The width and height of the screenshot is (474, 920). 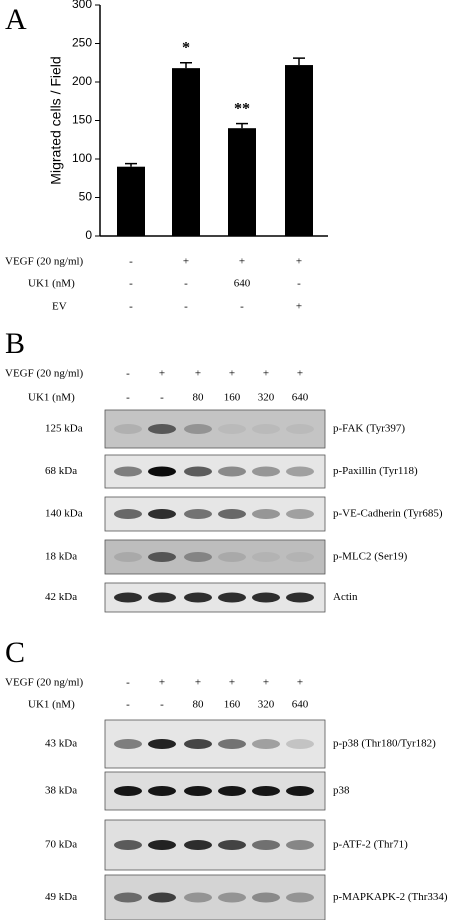 What do you see at coordinates (82, 43) in the screenshot?
I see `y-tick-label: 250` at bounding box center [82, 43].